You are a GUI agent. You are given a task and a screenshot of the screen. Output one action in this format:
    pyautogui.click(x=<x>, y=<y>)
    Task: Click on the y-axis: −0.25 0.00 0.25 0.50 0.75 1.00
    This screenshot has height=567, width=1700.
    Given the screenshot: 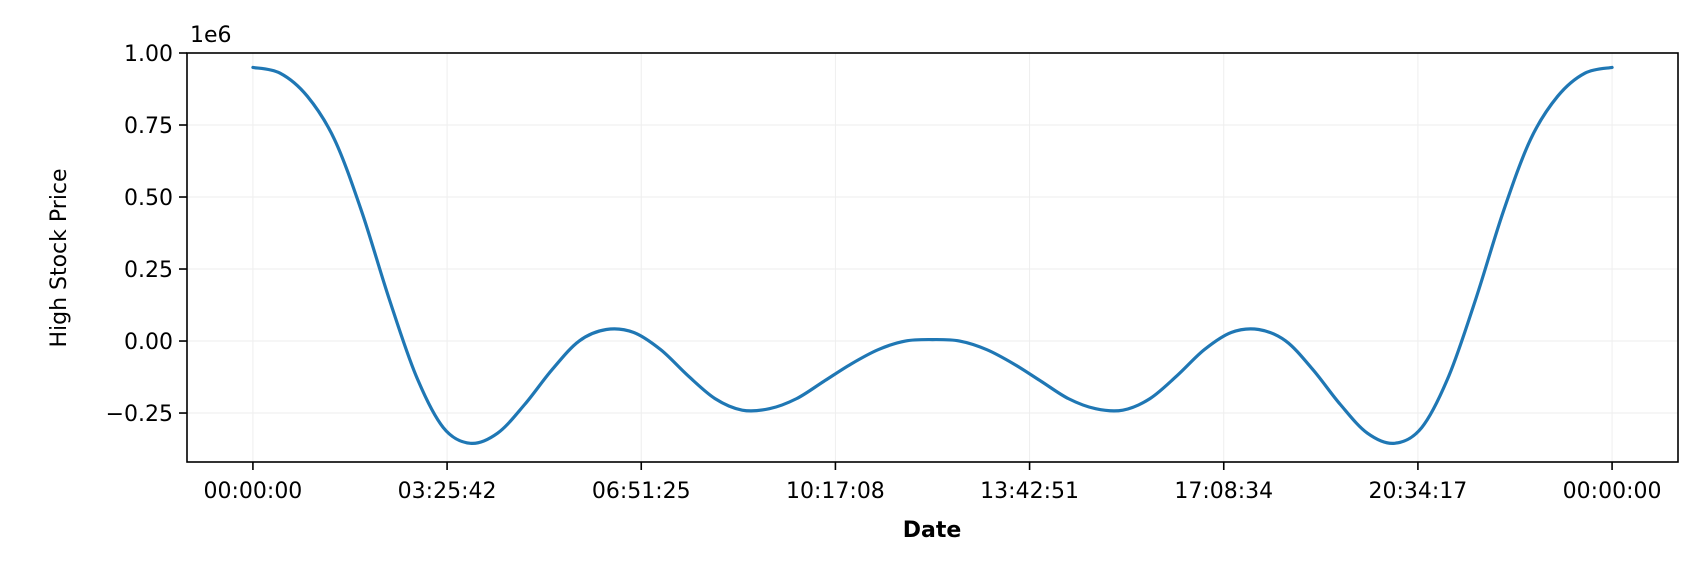 What is the action you would take?
    pyautogui.click(x=146, y=234)
    